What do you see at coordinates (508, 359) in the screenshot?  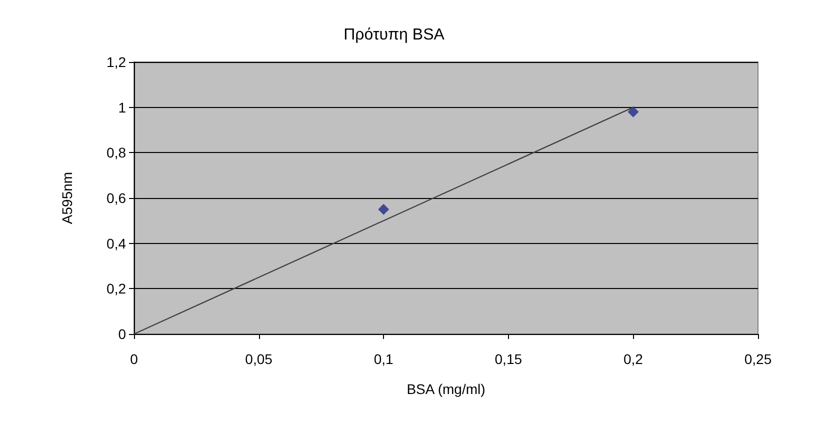 I see `x-tick-label: 0,15` at bounding box center [508, 359].